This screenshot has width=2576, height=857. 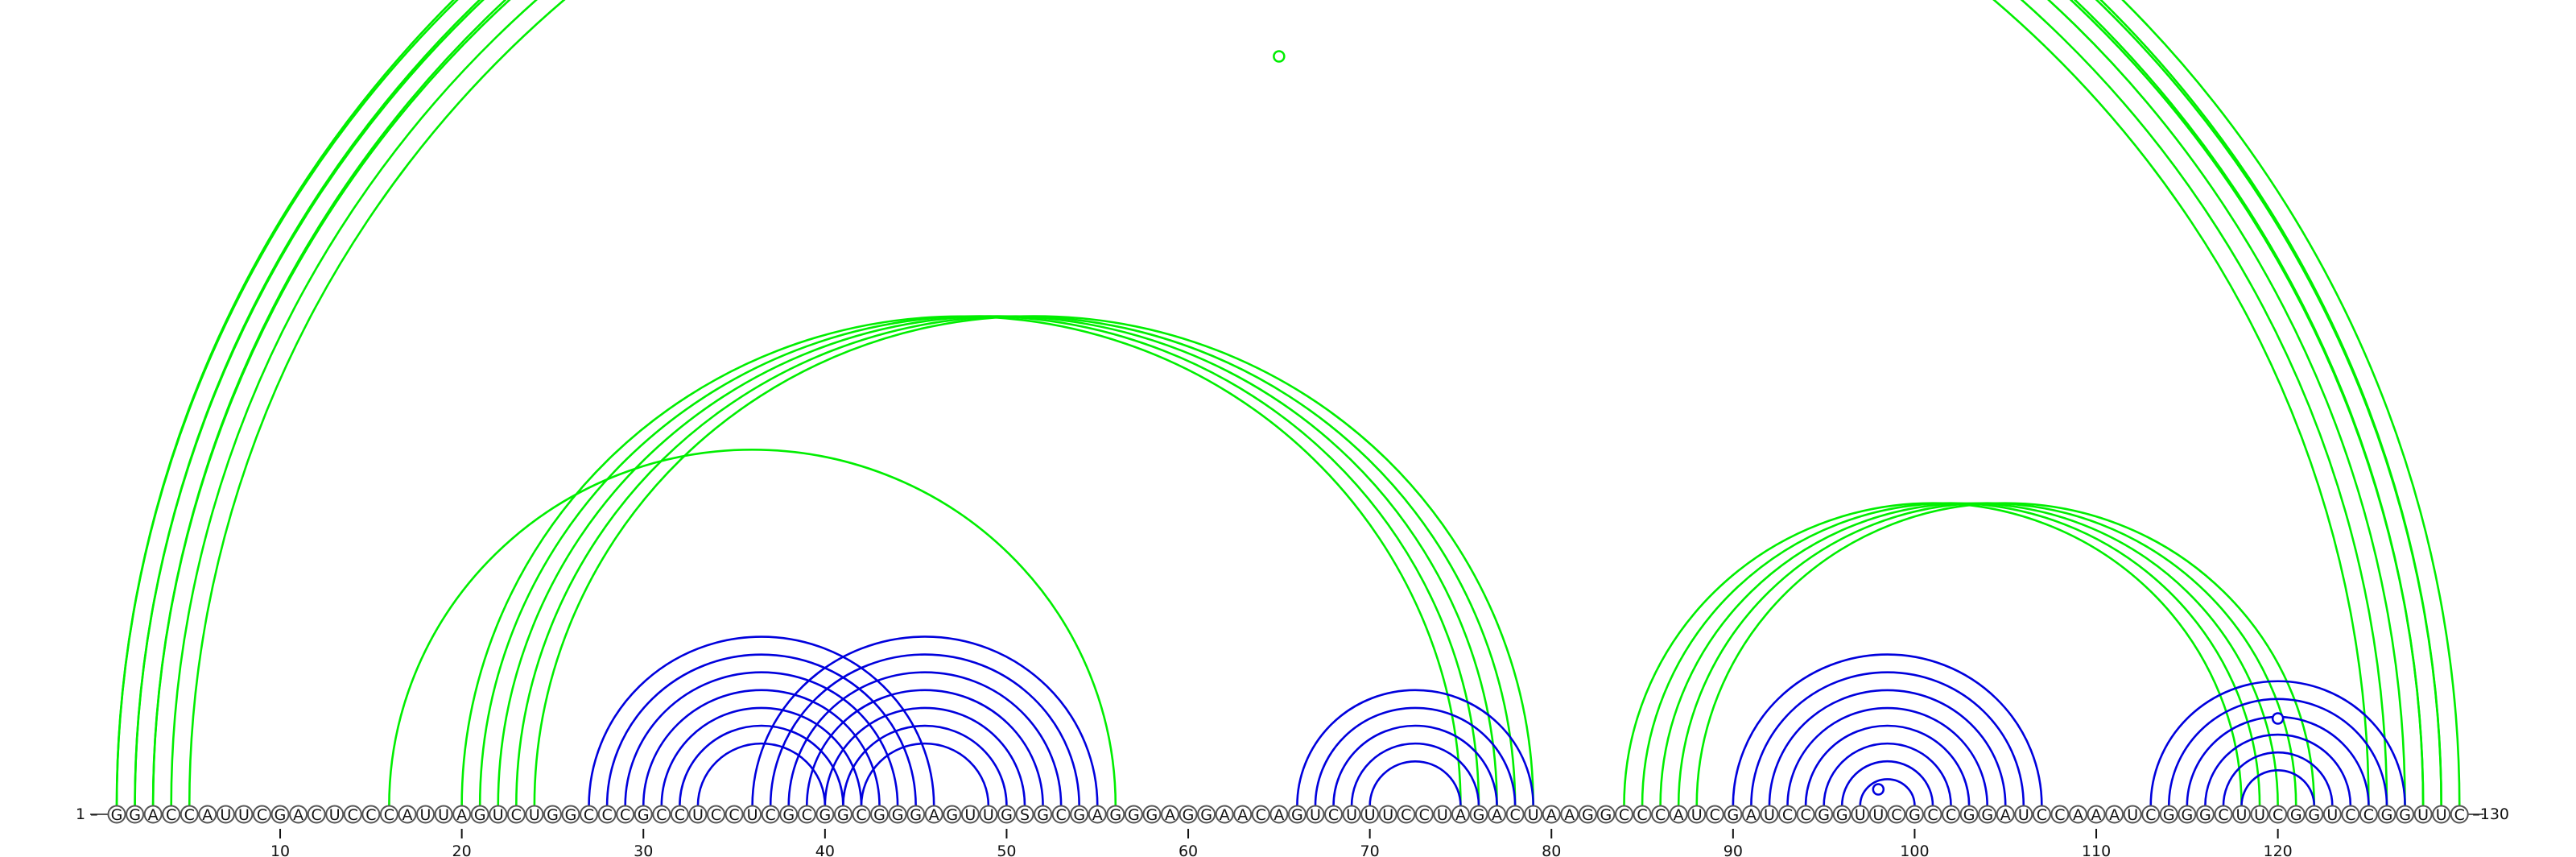 I want to click on nucleotide-letter: S, so click(x=1025, y=815).